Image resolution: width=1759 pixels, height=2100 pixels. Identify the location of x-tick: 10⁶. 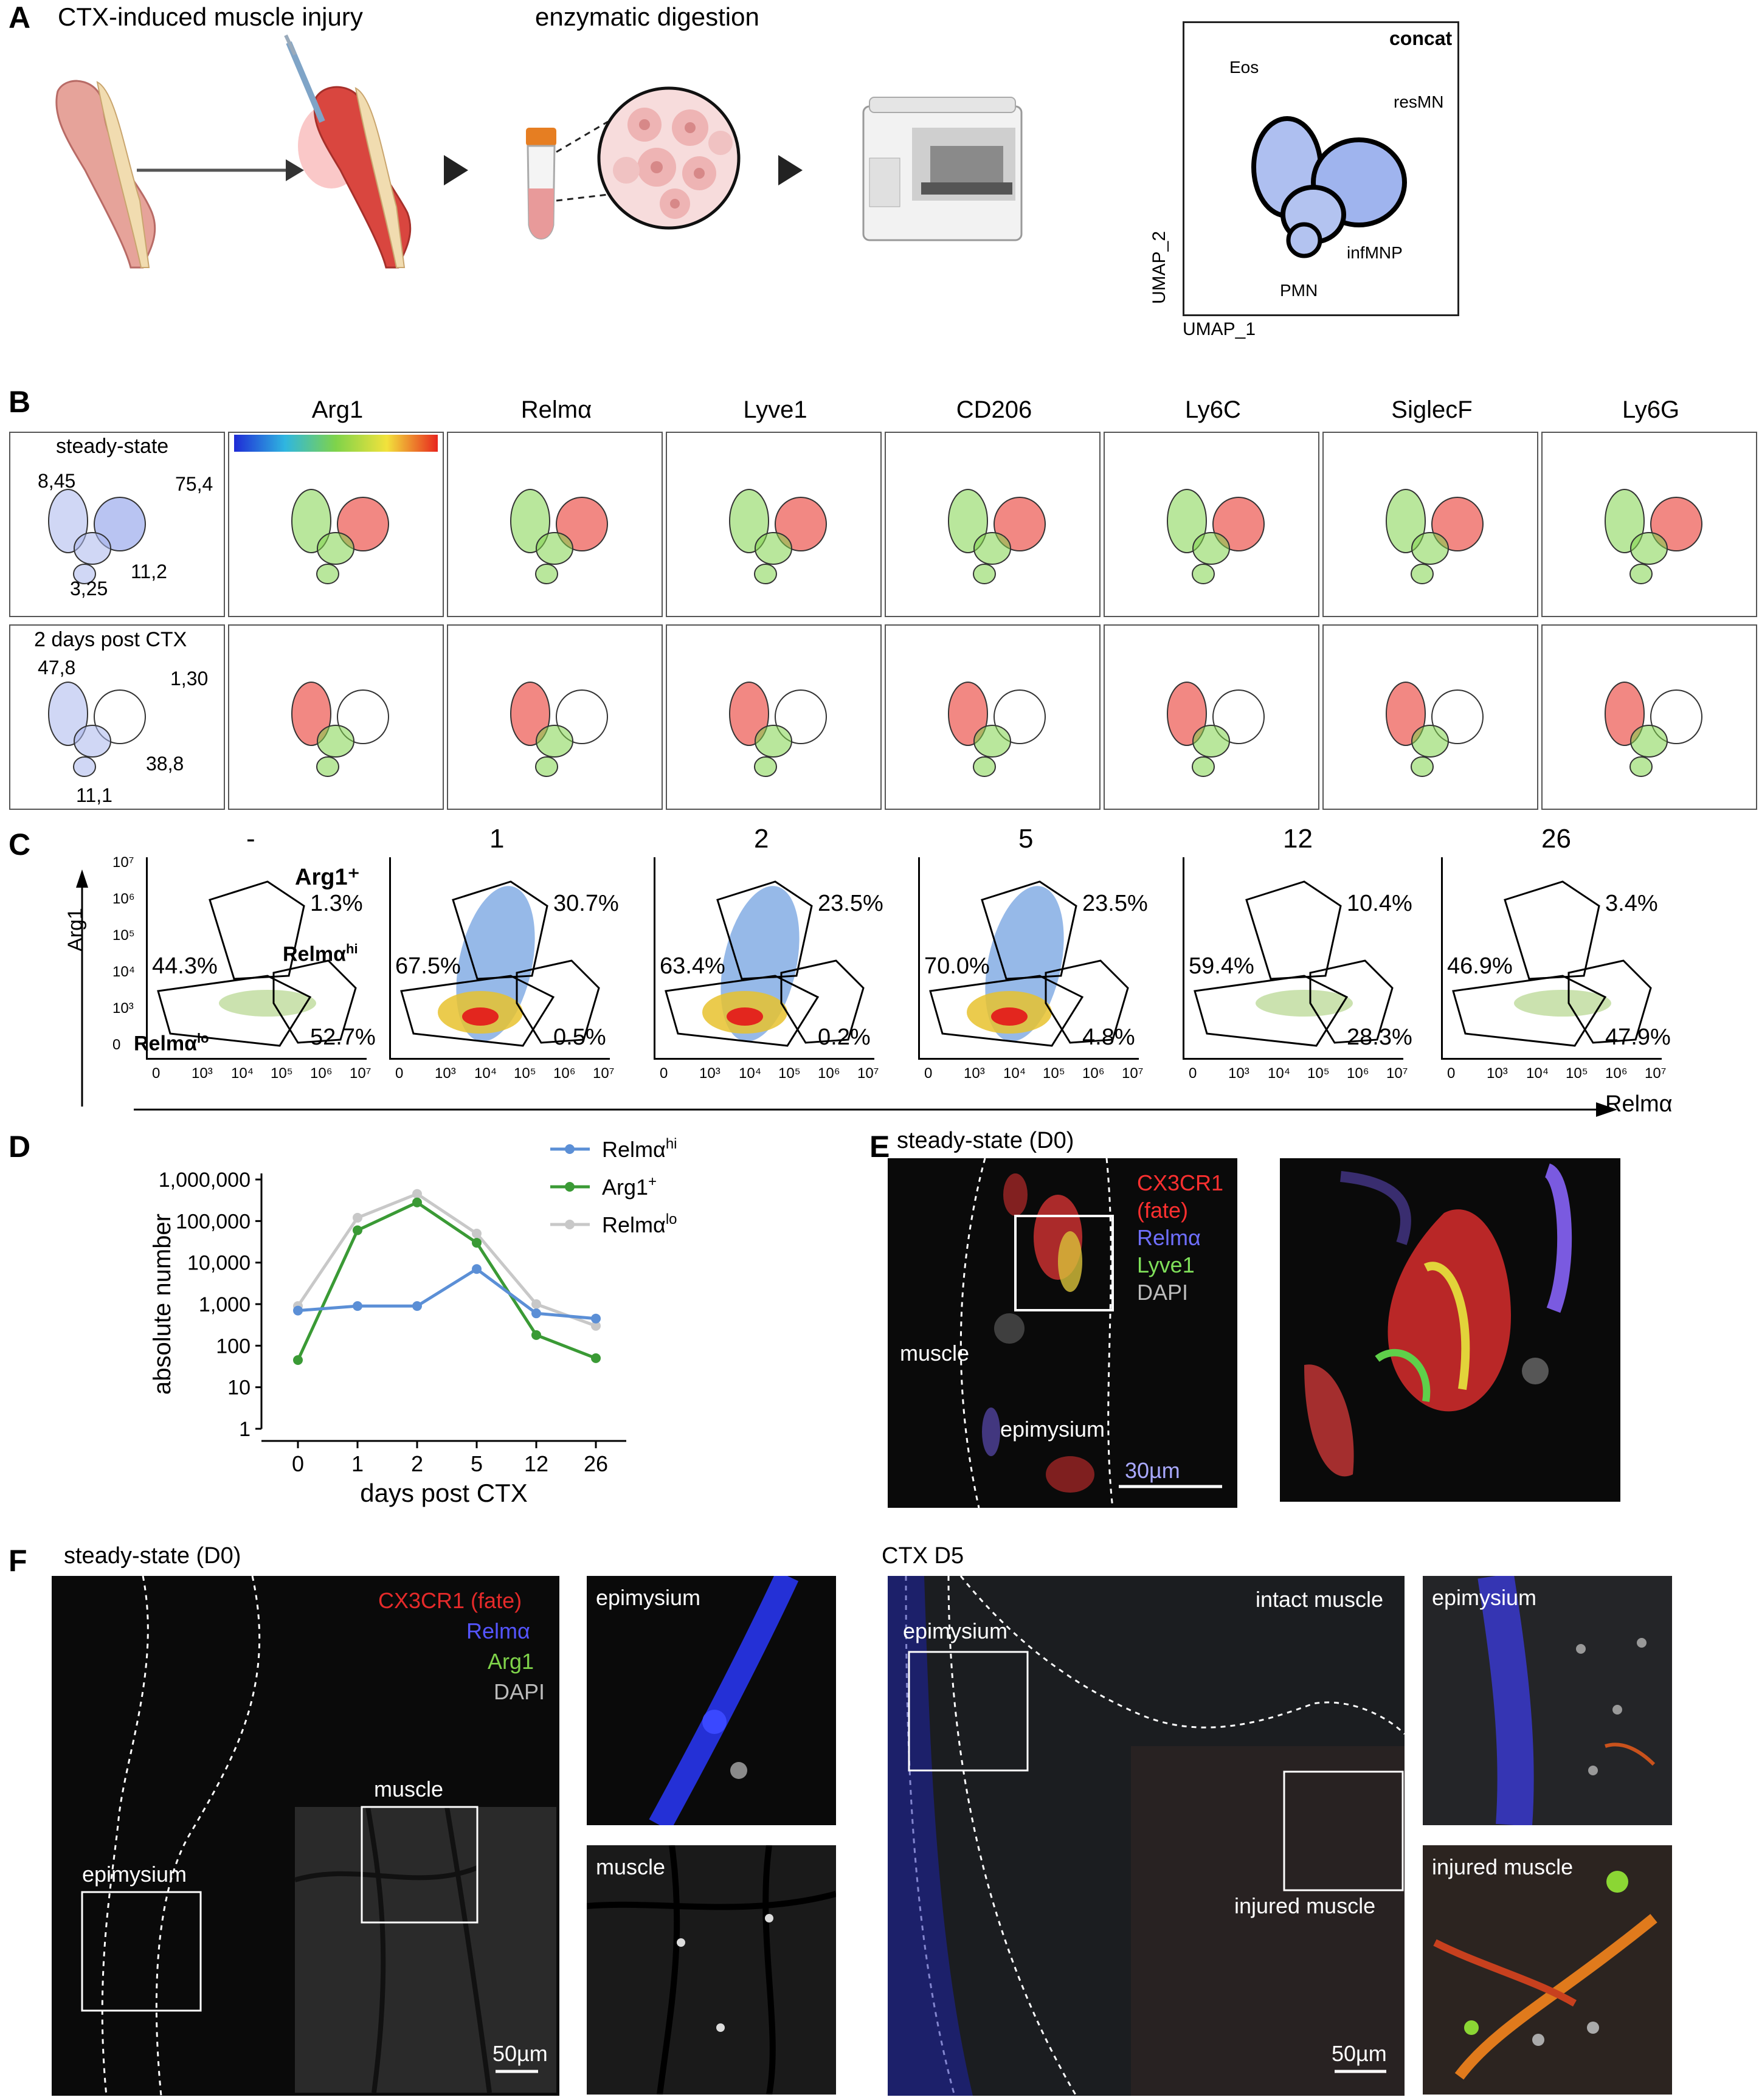
(829, 1073).